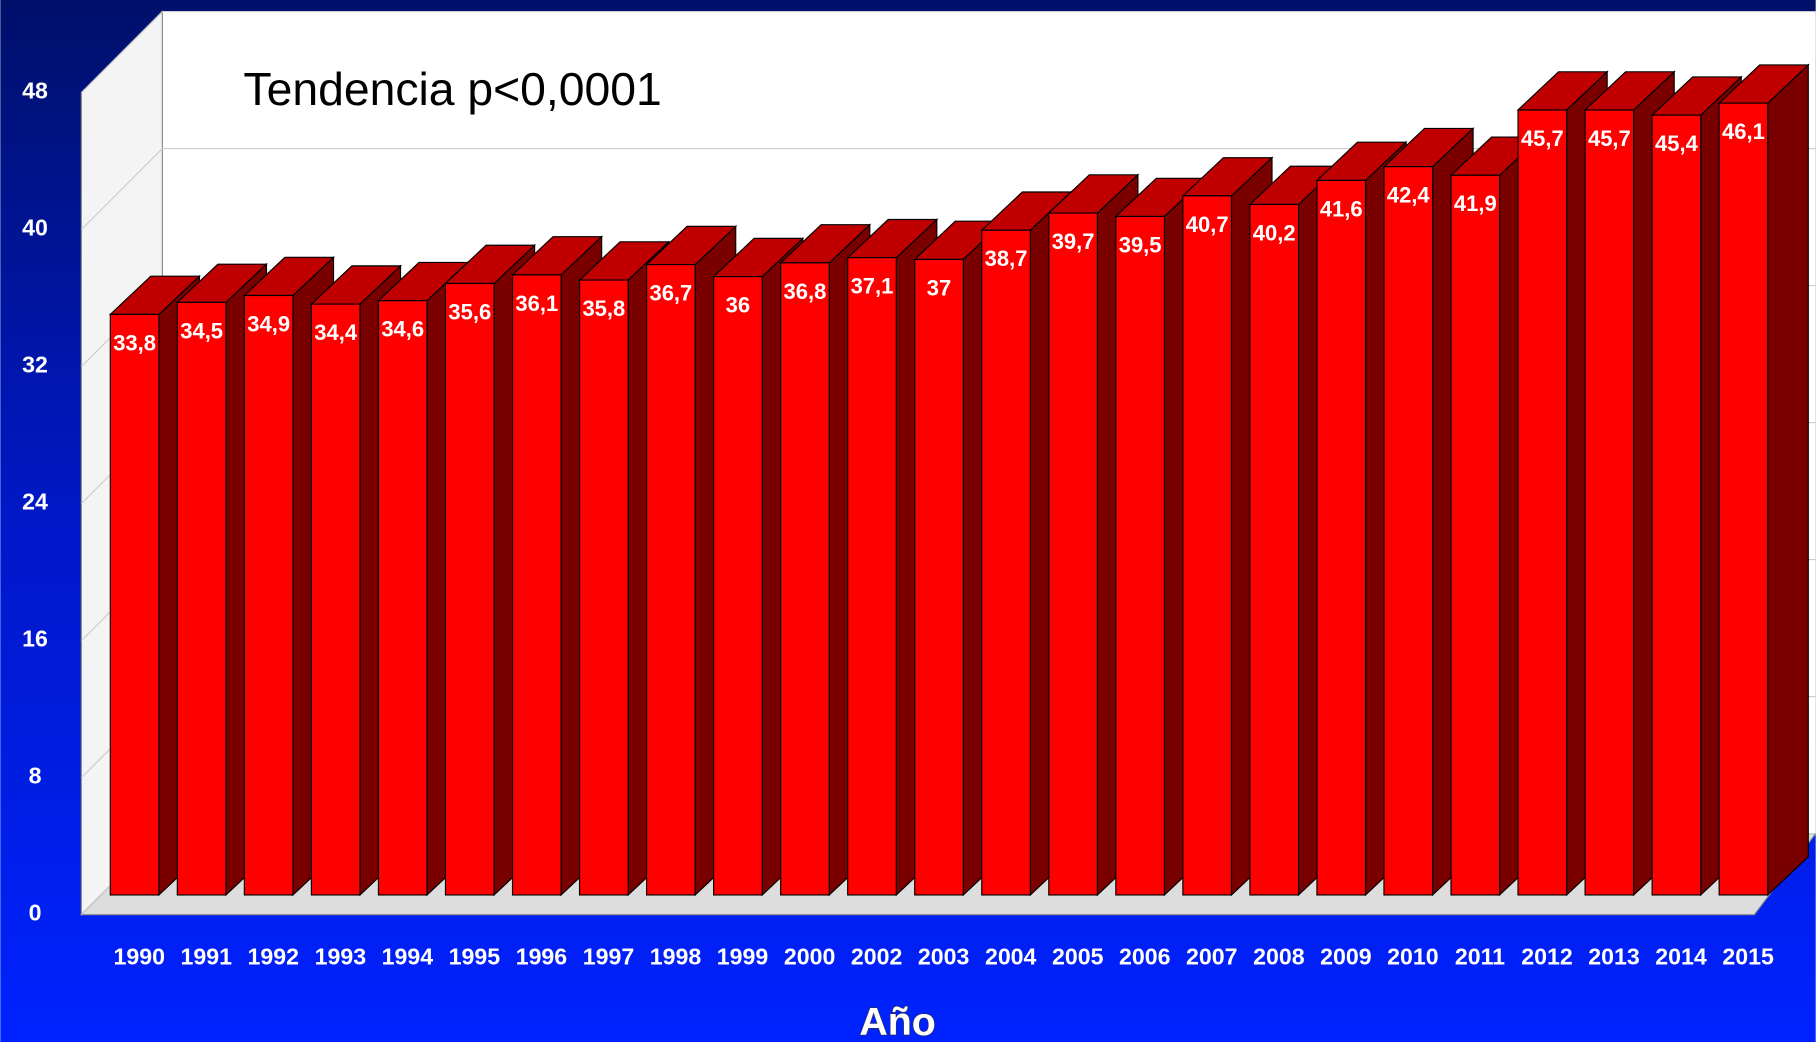  I want to click on x-tick-label: 1998, so click(676, 957).